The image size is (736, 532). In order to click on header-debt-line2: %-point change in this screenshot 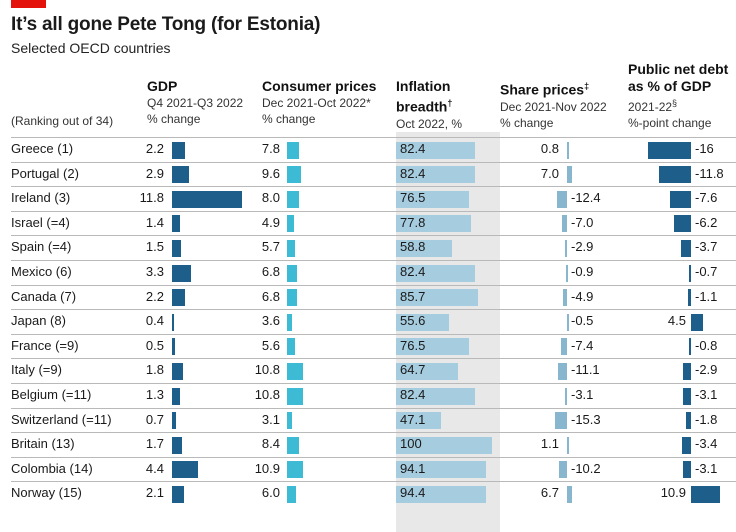, I will do `click(670, 123)`.